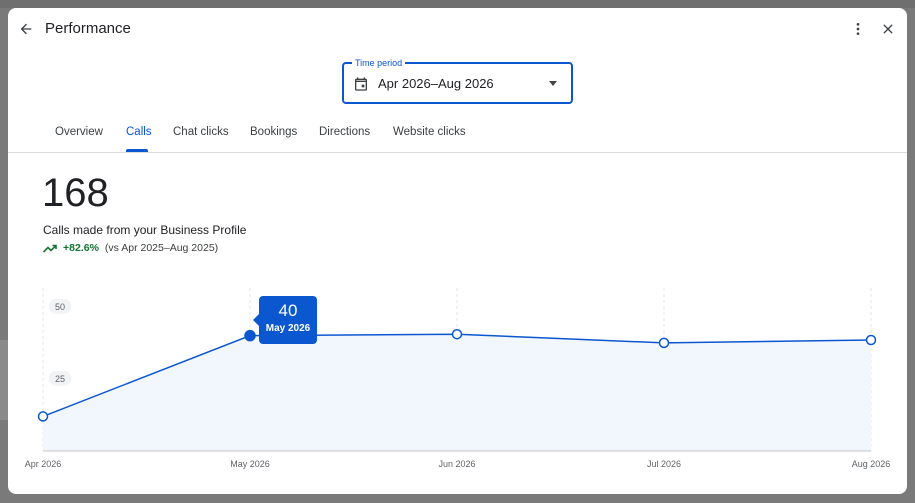 The image size is (915, 503). Describe the element at coordinates (288, 328) in the screenshot. I see `tooltip-label: May 2026` at that location.